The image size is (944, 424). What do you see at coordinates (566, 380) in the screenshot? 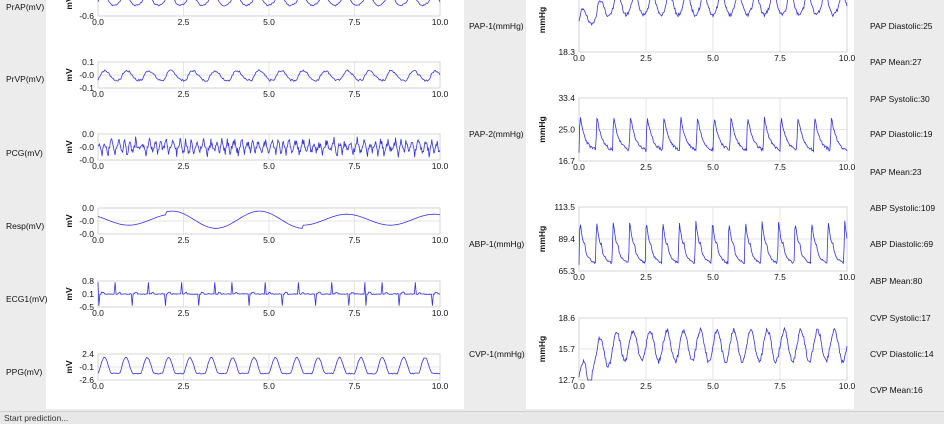
I see `y-tick-label: 12.7` at bounding box center [566, 380].